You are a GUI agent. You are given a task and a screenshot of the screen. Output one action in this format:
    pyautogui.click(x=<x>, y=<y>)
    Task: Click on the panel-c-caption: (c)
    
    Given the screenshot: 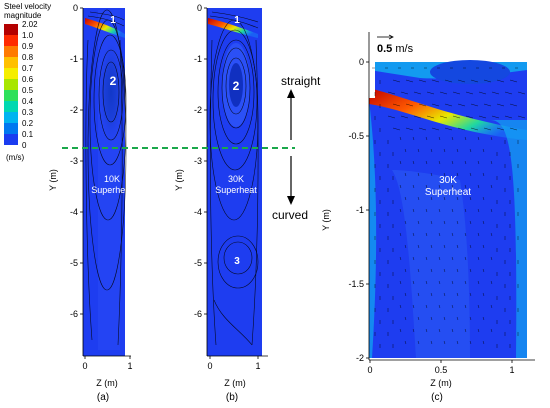 What is the action you would take?
    pyautogui.click(x=437, y=397)
    